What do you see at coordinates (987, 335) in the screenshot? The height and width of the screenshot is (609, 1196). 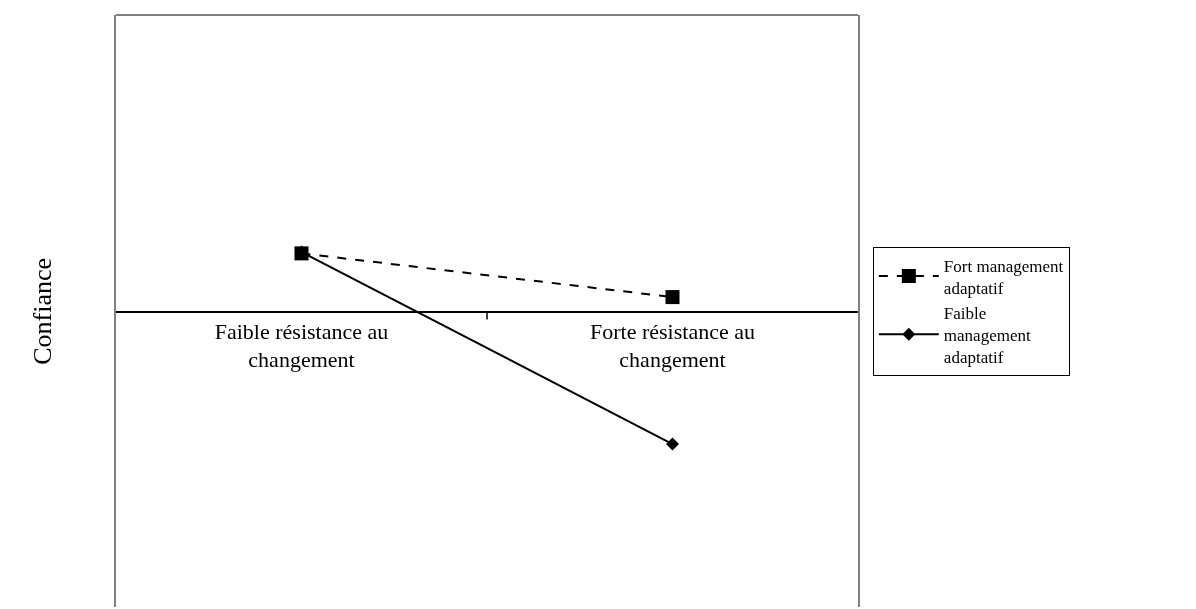 I see `legend-label: Faible management adaptatif` at bounding box center [987, 335].